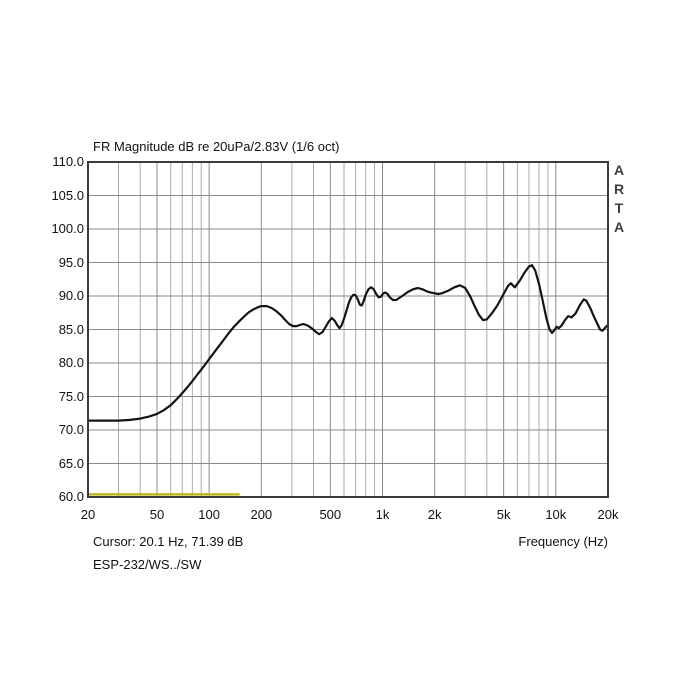 The image size is (700, 700). Describe the element at coordinates (261, 514) in the screenshot. I see `x-tick-label: 200` at that location.